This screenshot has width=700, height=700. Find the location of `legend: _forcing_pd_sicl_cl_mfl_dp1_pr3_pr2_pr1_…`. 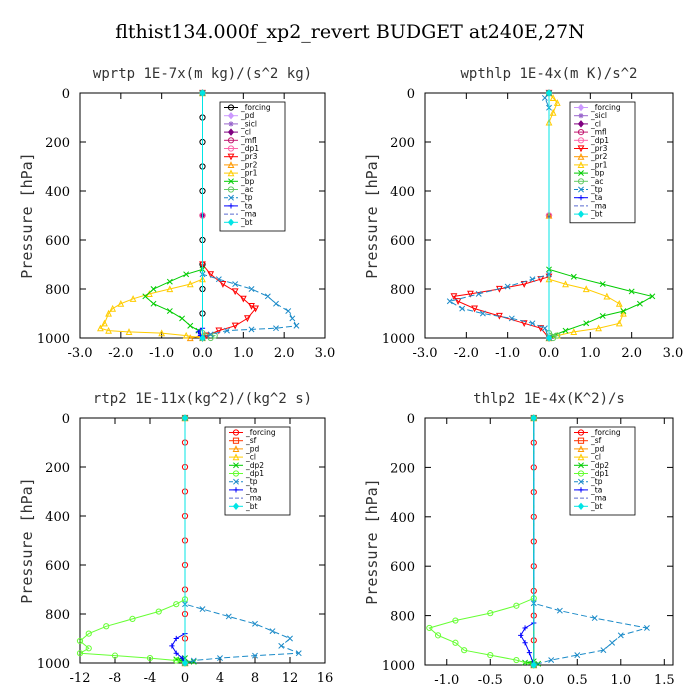

legend: _forcing_pd_sicl_cl_mfl_dp1_pr3_pr2_pr1_… is located at coordinates (252, 166).